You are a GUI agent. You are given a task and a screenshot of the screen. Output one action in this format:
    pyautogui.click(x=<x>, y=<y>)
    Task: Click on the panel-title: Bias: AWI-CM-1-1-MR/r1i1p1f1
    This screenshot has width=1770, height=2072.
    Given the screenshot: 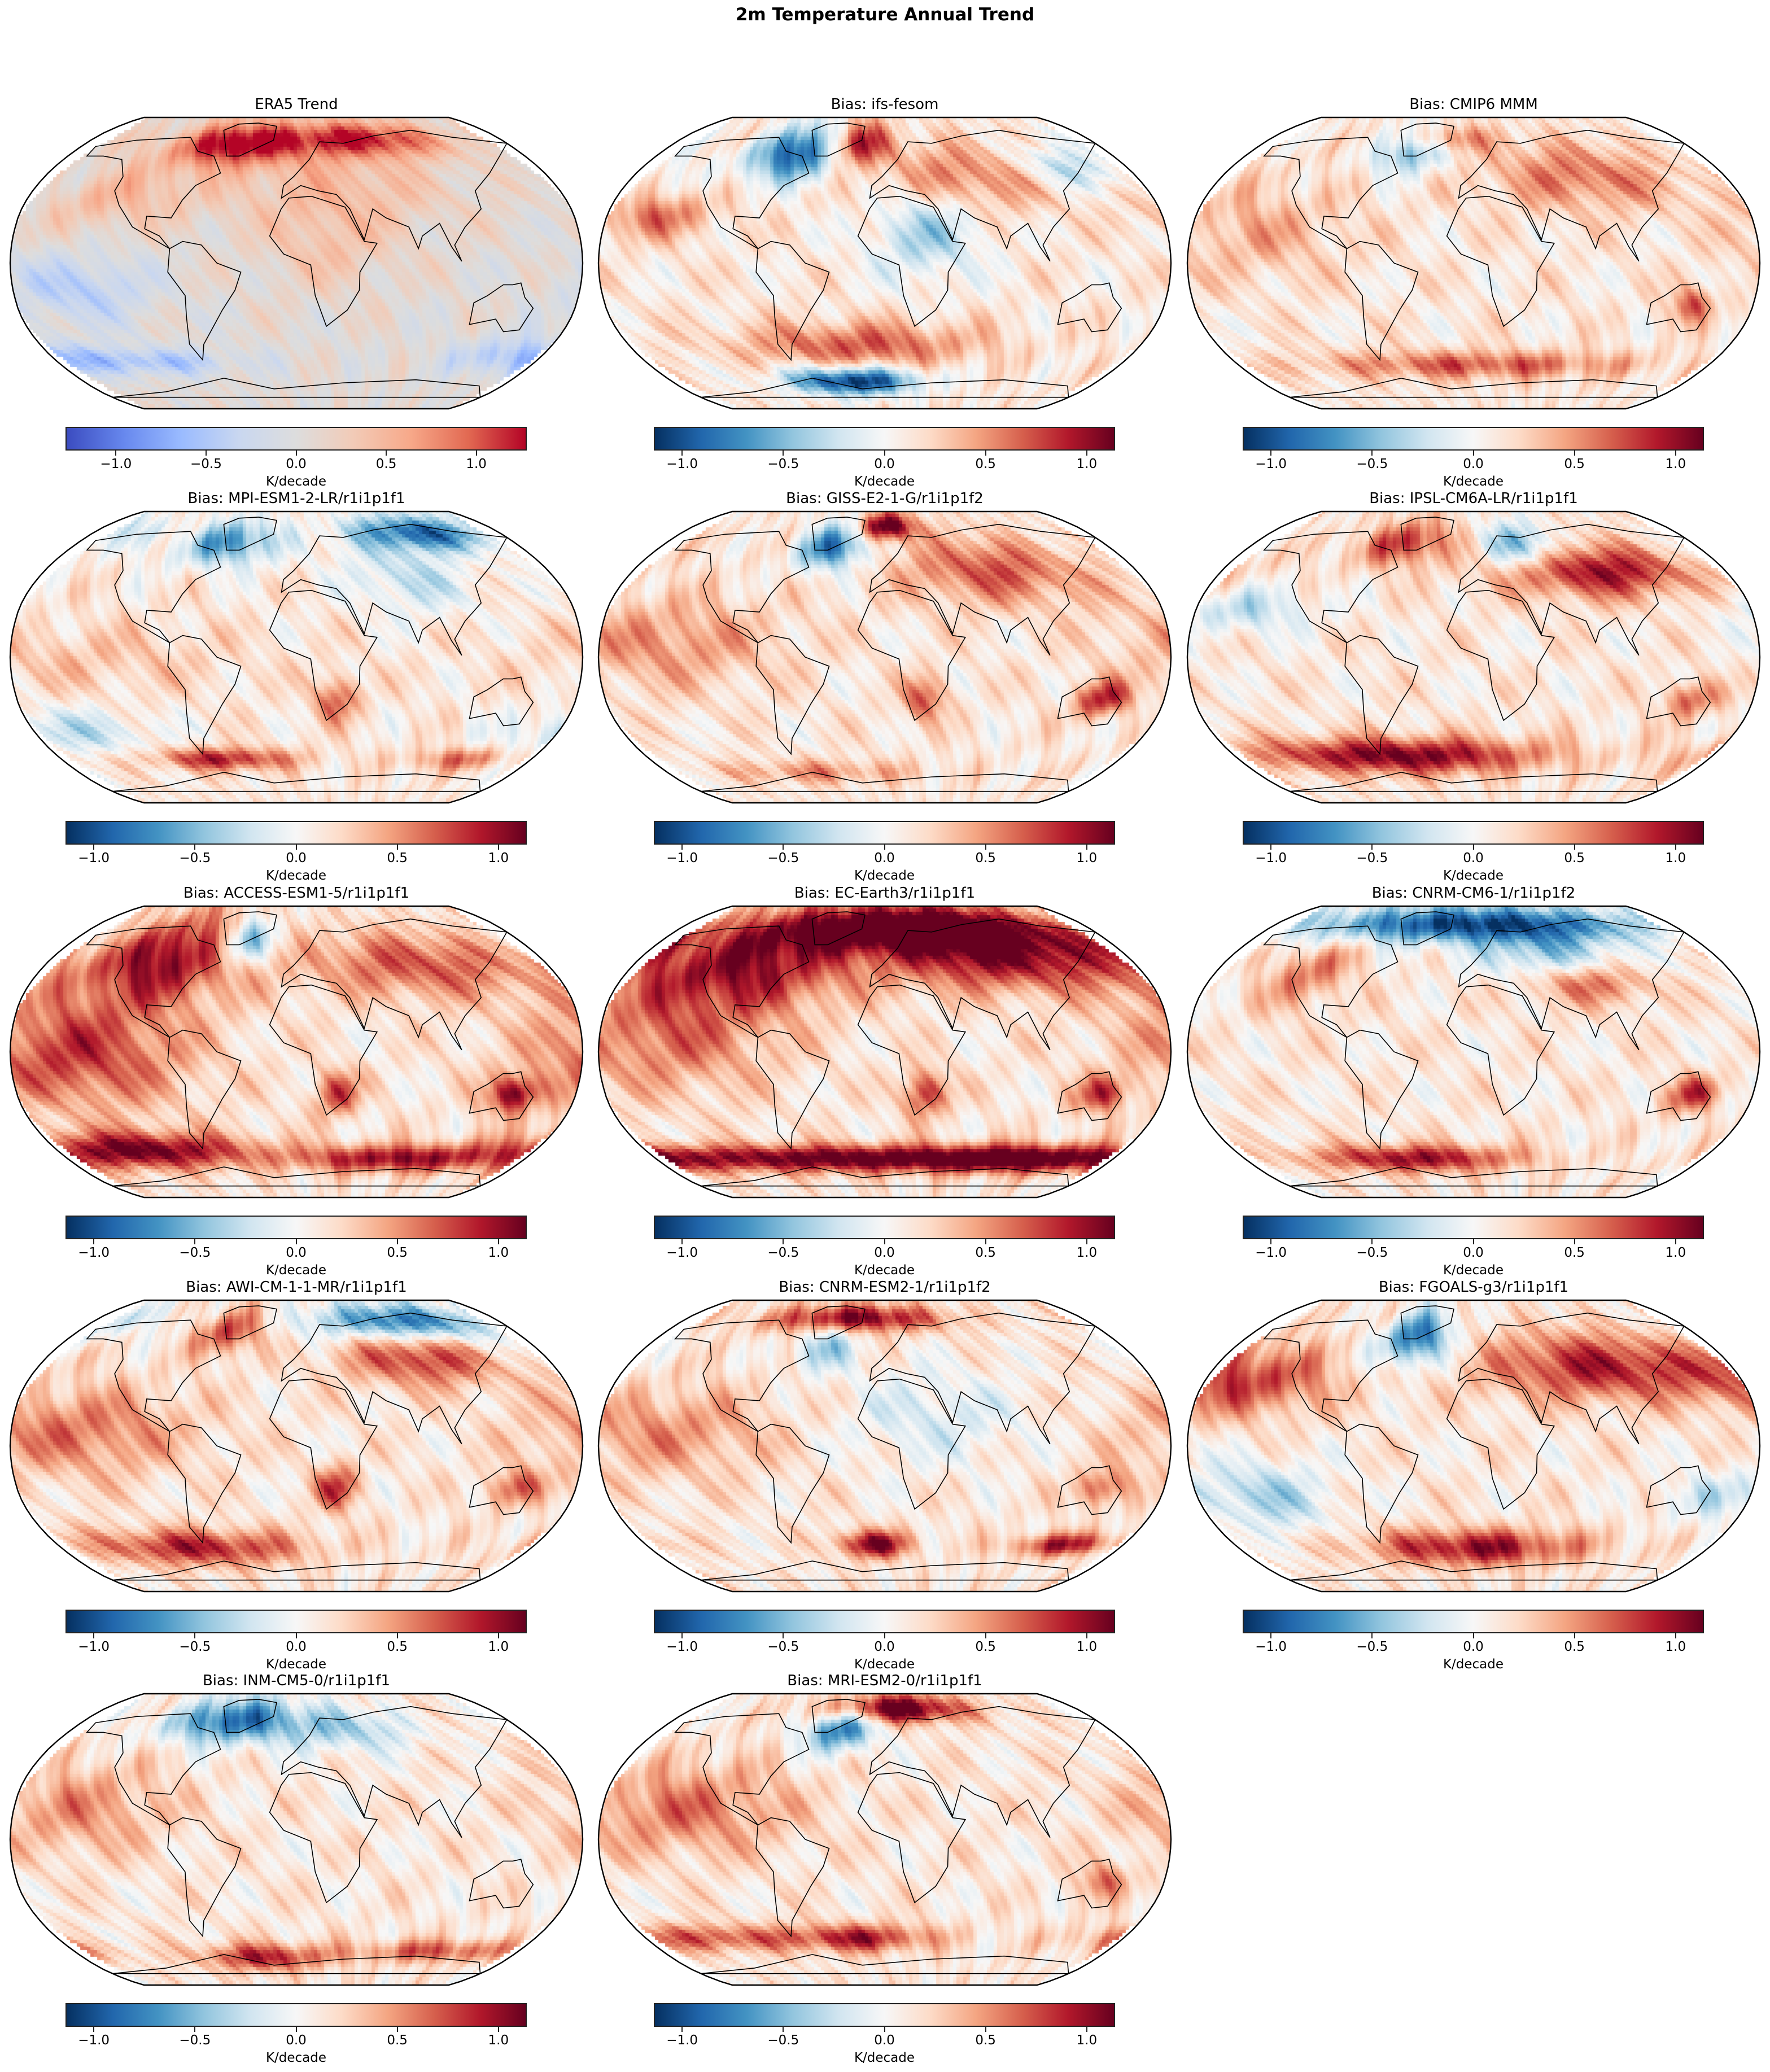 What is the action you would take?
    pyautogui.click(x=296, y=1287)
    